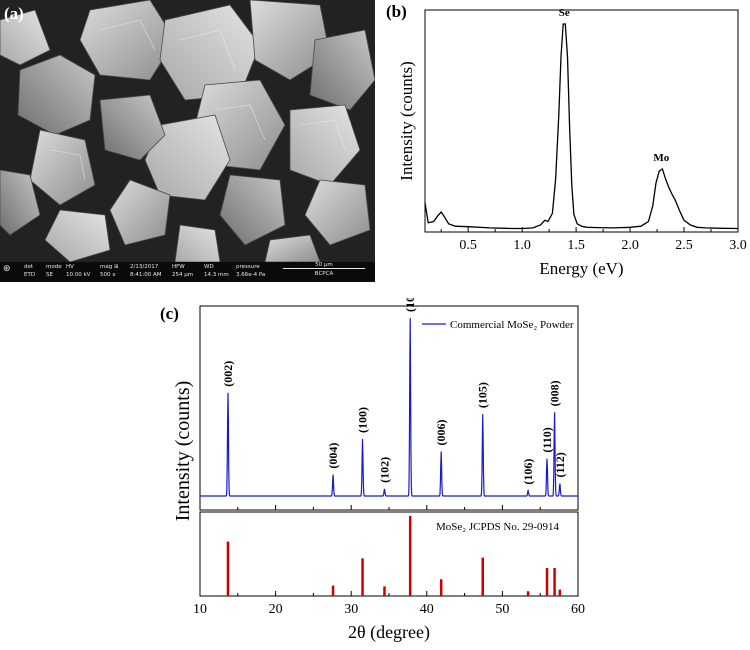 Image resolution: width=750 pixels, height=650 pixels. I want to click on x-tick-label: 2.0, so click(630, 245).